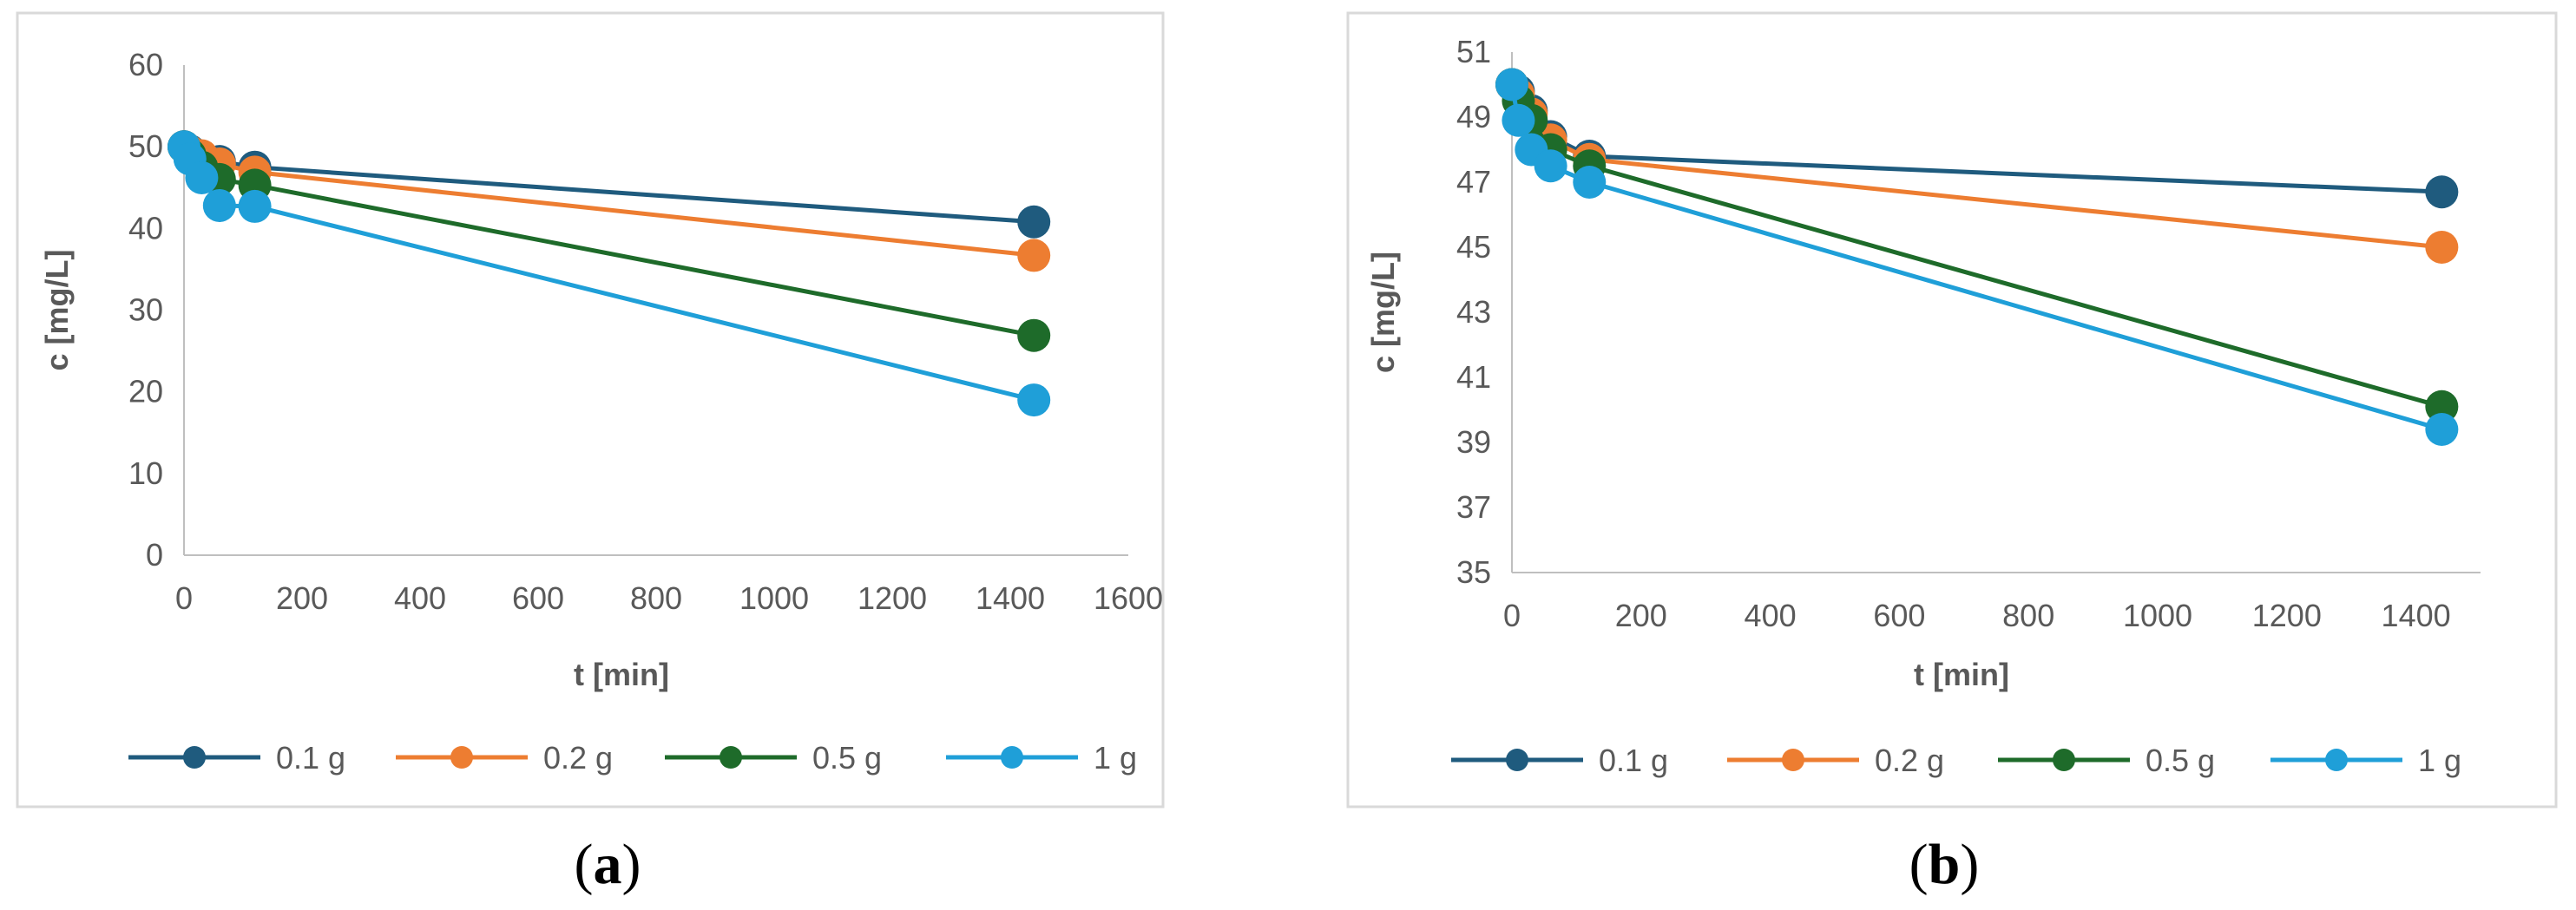  I want to click on y-tick-label: 20, so click(145, 391).